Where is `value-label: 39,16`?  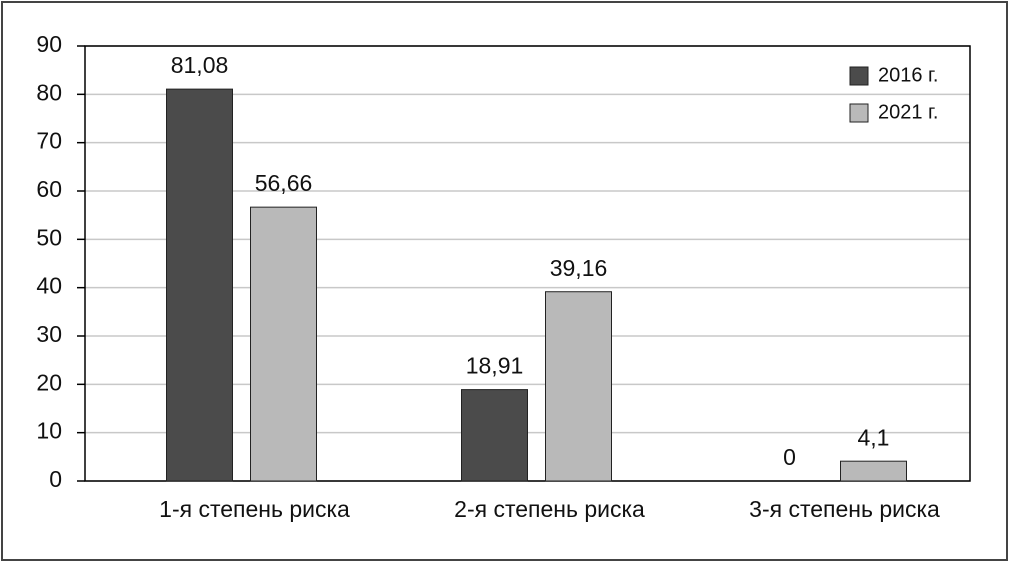 value-label: 39,16 is located at coordinates (579, 268).